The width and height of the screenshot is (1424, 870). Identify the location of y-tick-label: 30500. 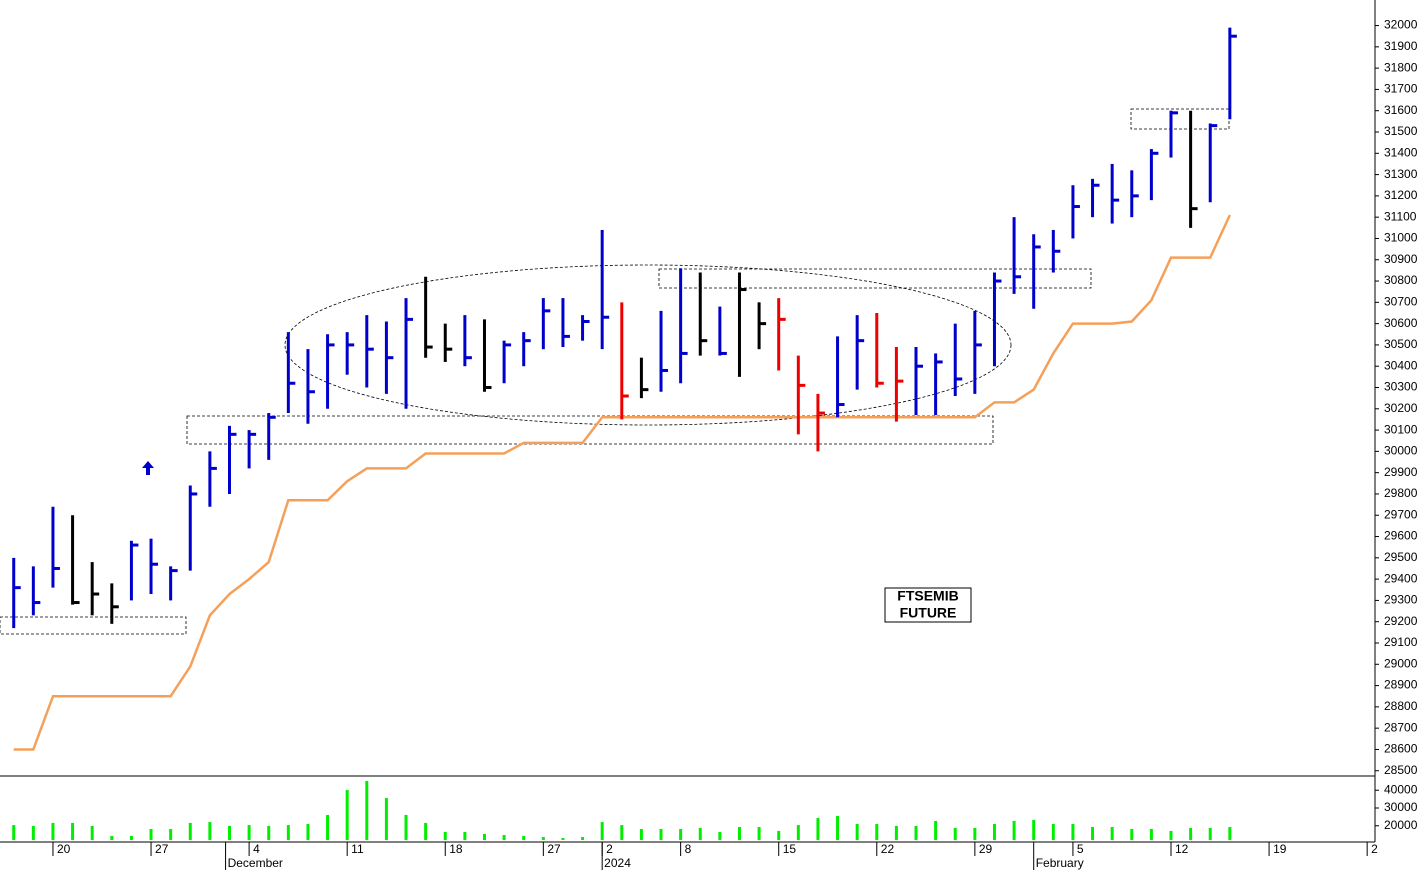
(1401, 344).